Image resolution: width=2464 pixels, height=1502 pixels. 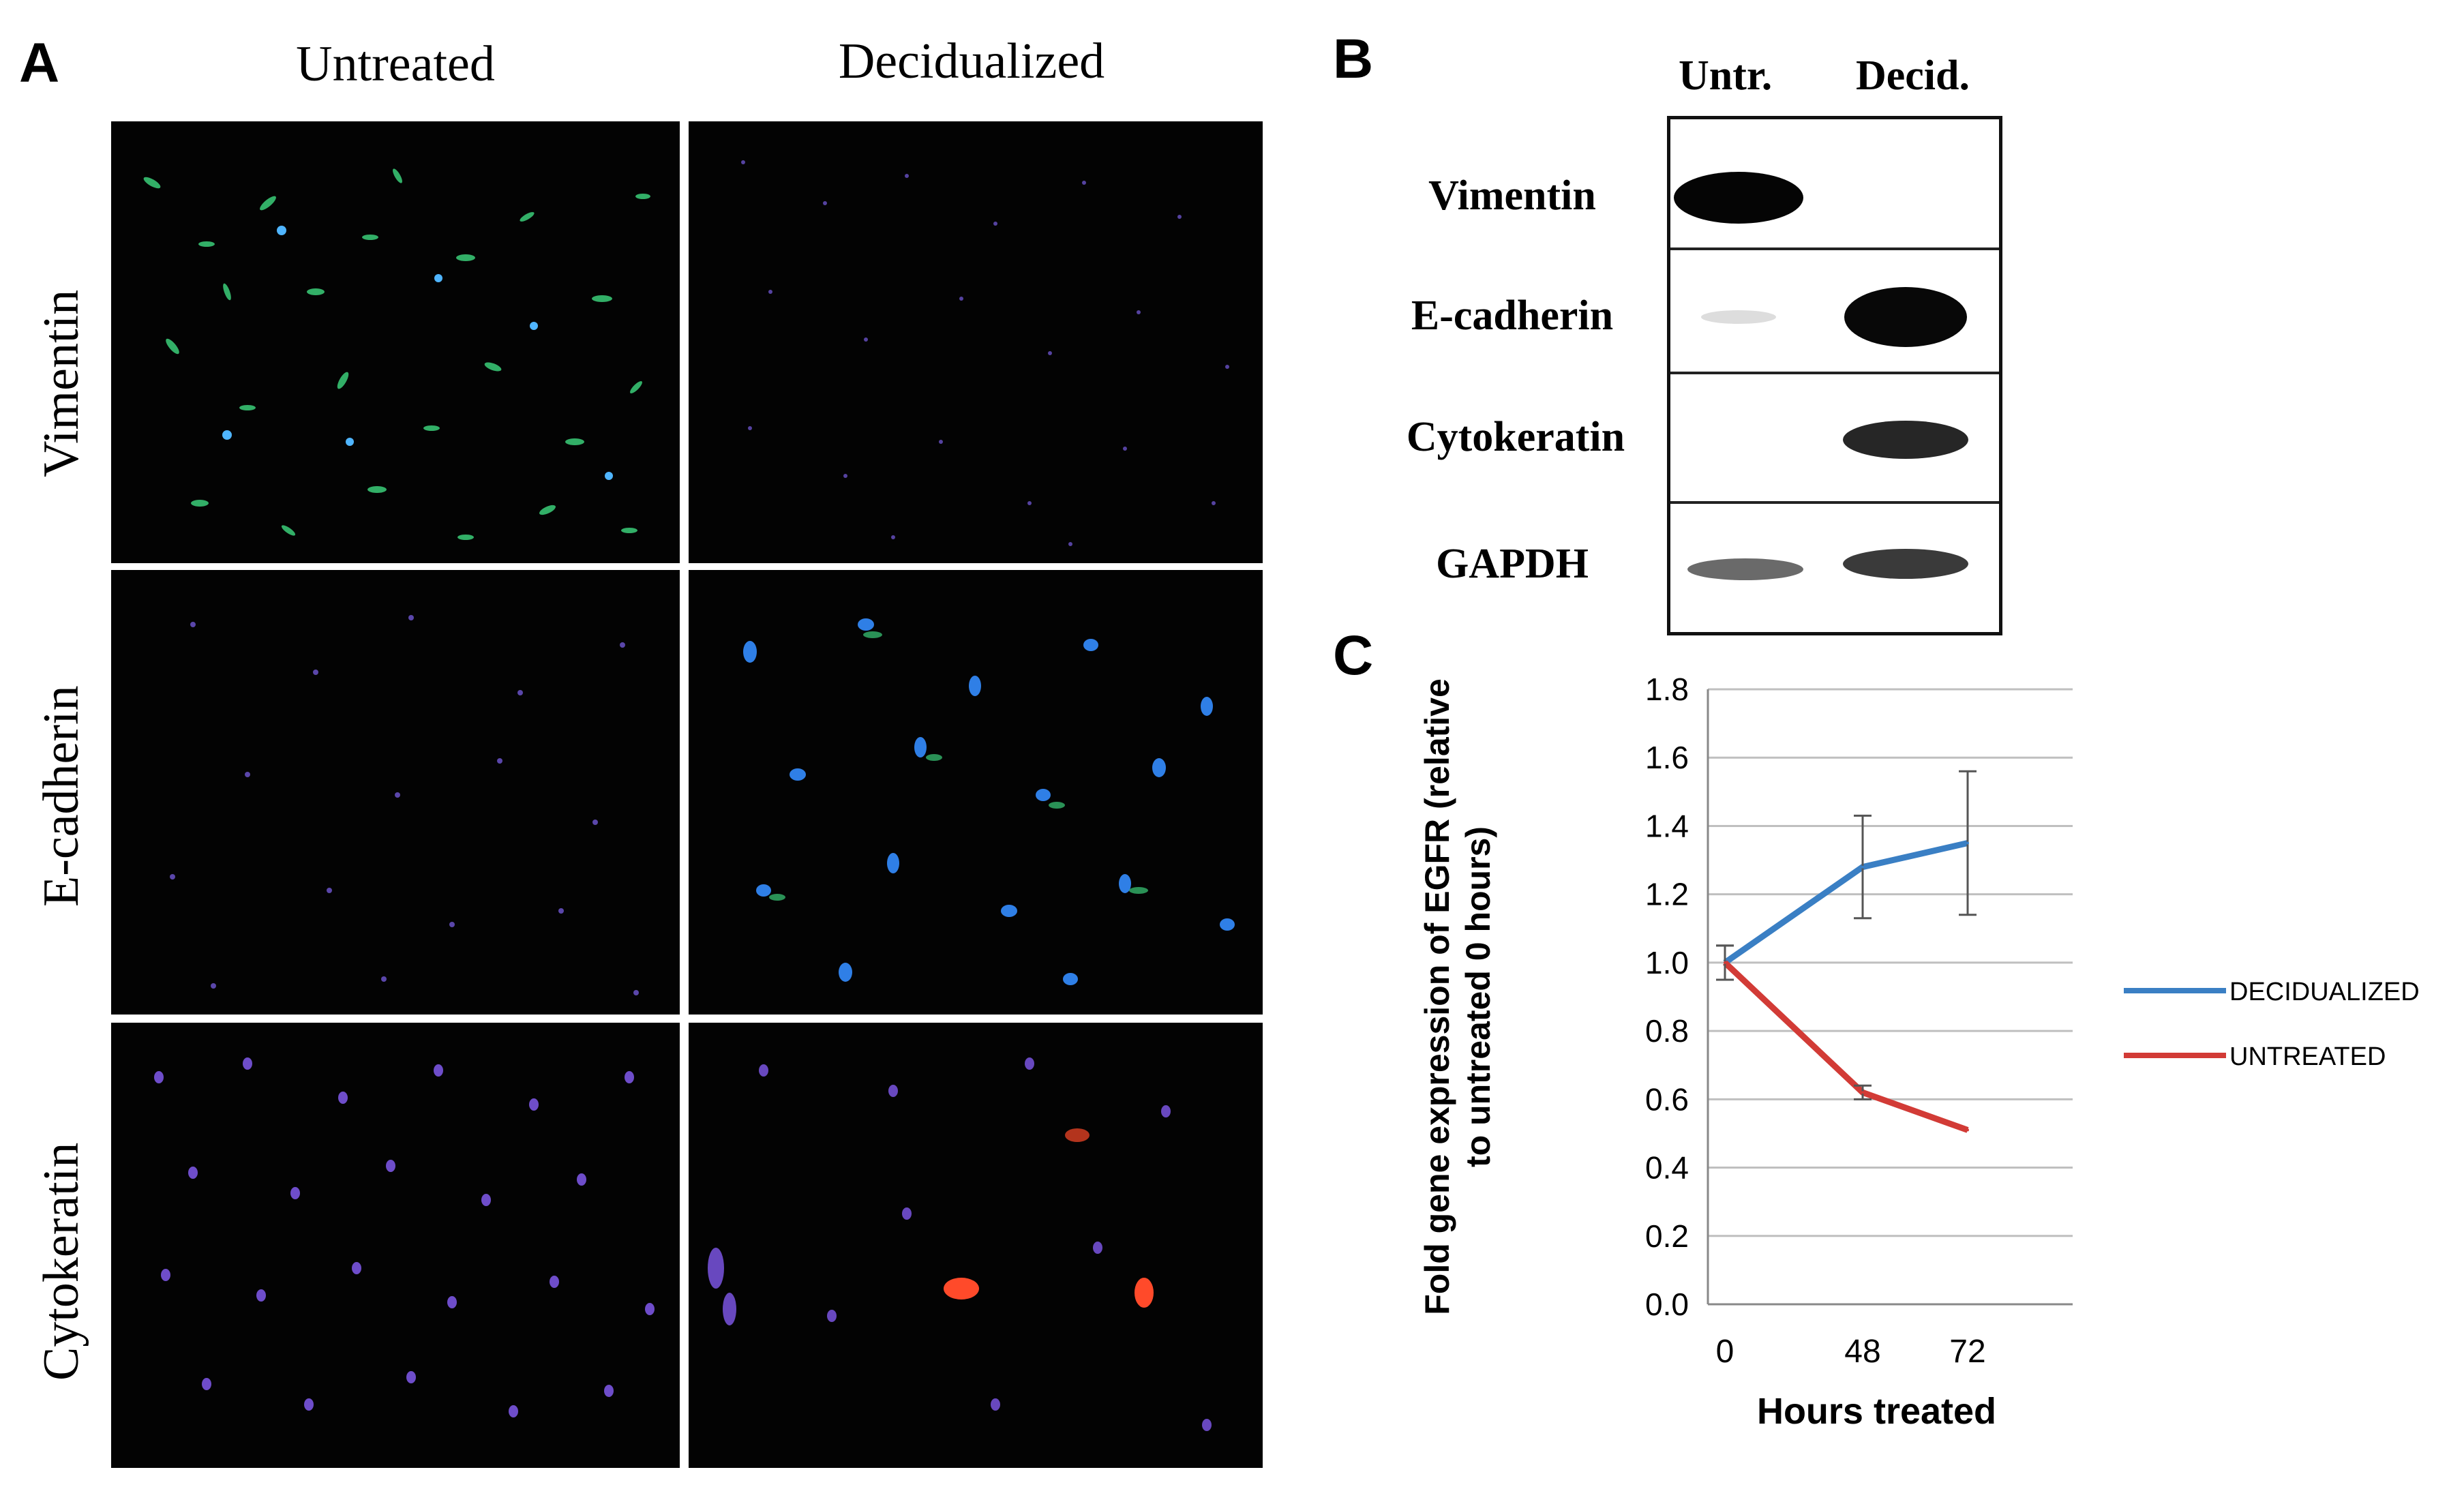 What do you see at coordinates (1967, 1352) in the screenshot?
I see `x-tick-label: 72` at bounding box center [1967, 1352].